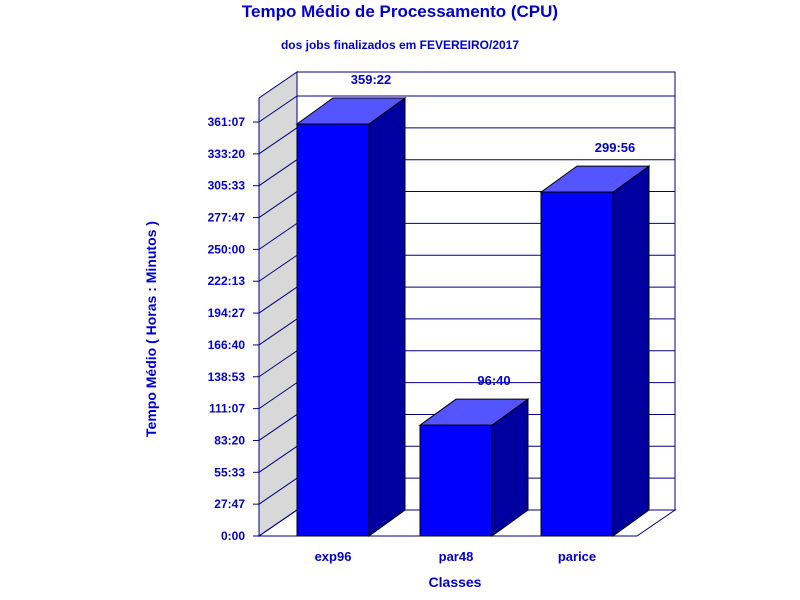 This screenshot has width=800, height=600. What do you see at coordinates (371, 79) in the screenshot?
I see `data-label: 359:22` at bounding box center [371, 79].